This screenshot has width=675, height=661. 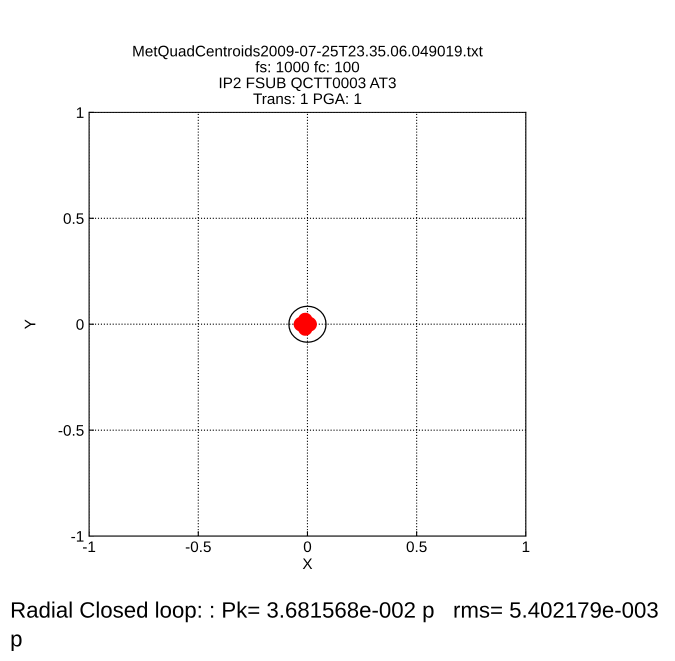 What do you see at coordinates (308, 546) in the screenshot?
I see `x-tick-label: 0` at bounding box center [308, 546].